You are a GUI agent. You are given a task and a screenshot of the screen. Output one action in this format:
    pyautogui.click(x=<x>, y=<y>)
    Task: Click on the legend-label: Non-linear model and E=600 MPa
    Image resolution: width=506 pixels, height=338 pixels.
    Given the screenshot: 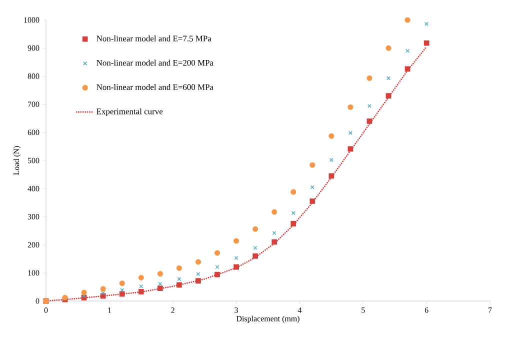 What is the action you would take?
    pyautogui.click(x=155, y=87)
    